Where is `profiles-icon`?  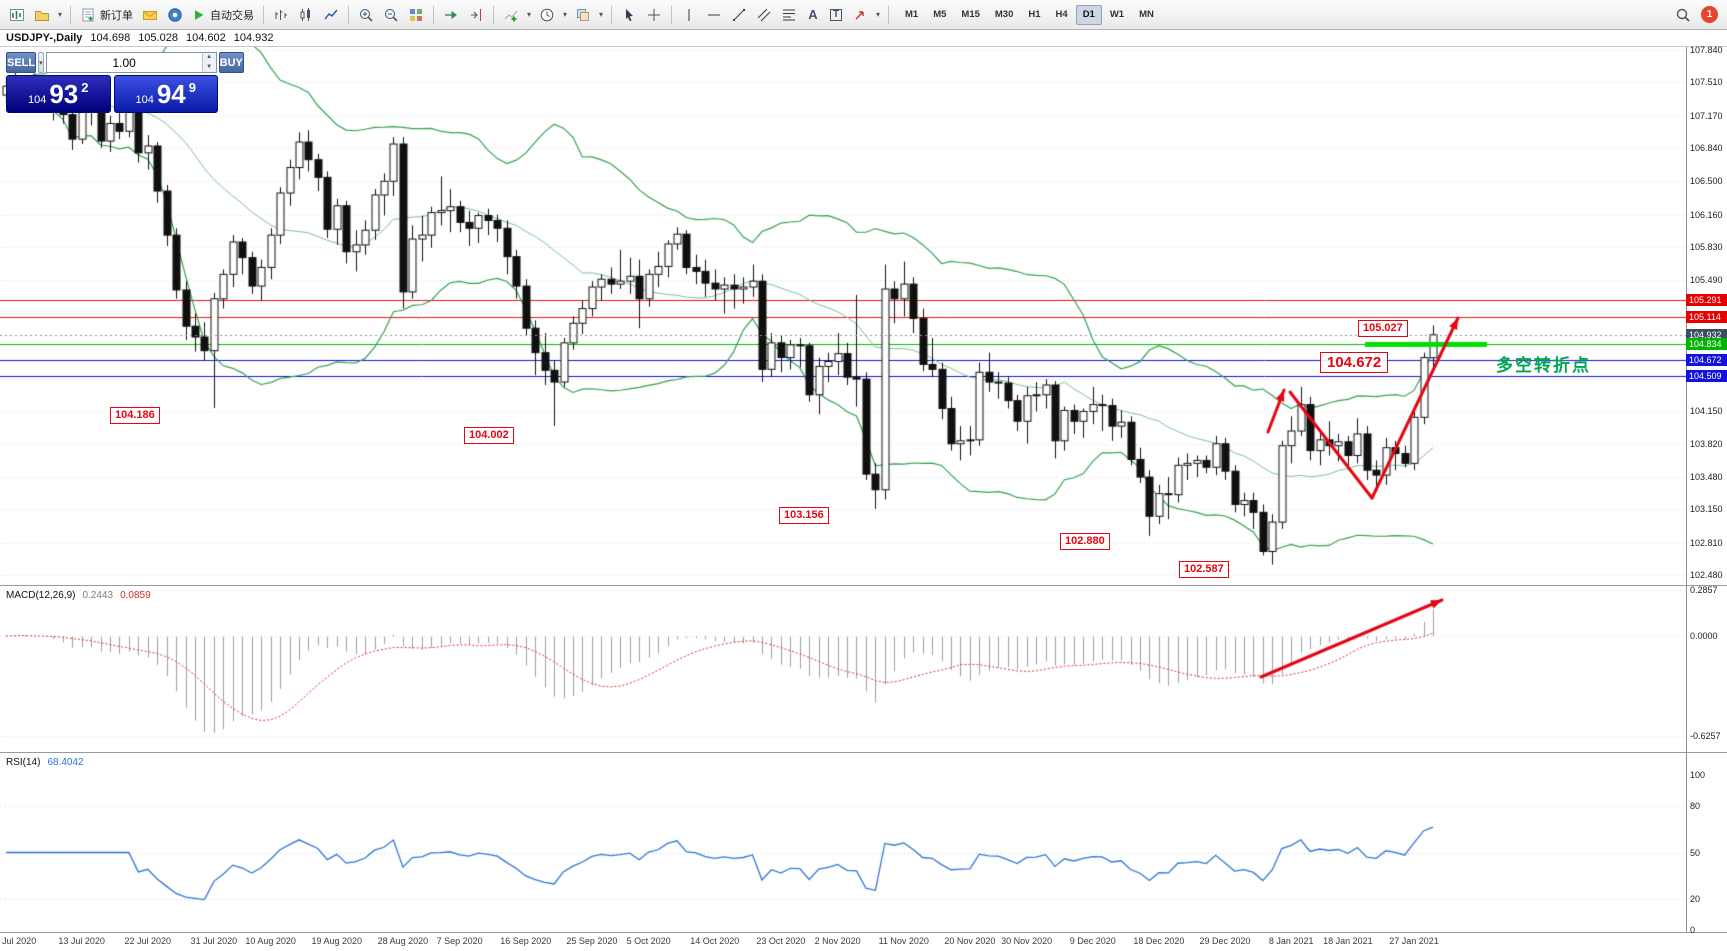
profiles-icon is located at coordinates (42, 15).